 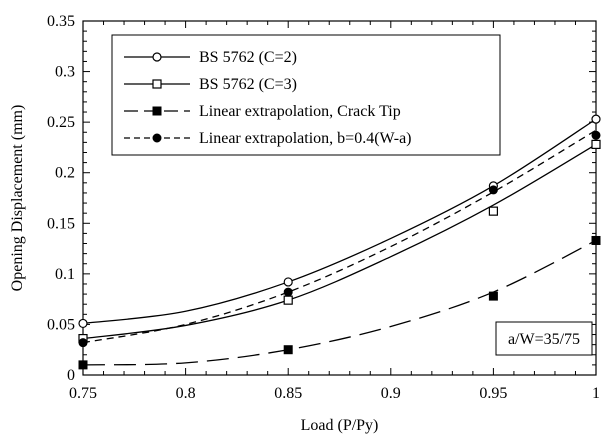 What do you see at coordinates (493, 393) in the screenshot?
I see `x-tick-label: 0.95` at bounding box center [493, 393].